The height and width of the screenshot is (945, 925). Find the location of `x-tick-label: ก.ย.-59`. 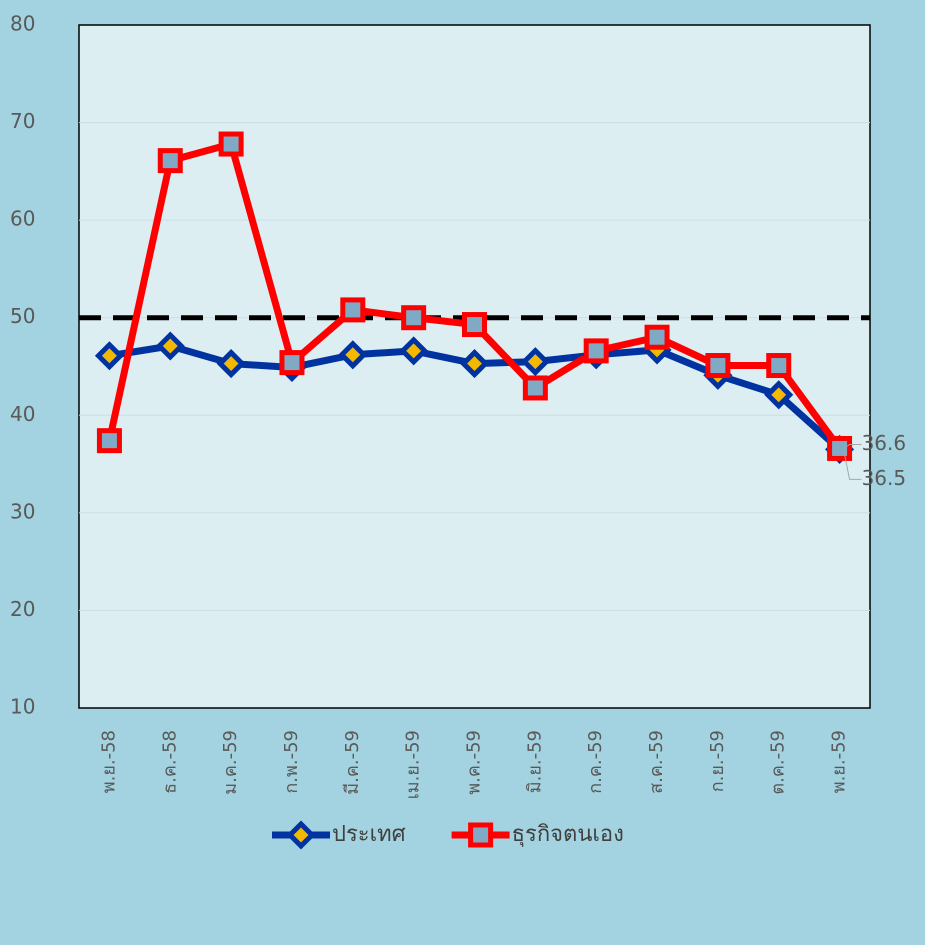

x-tick-label: ก.ย.-59 is located at coordinates (717, 761).